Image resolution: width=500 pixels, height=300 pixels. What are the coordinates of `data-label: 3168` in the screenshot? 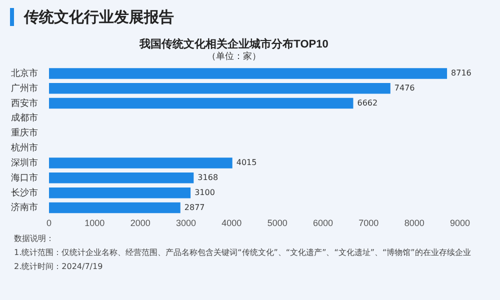 It's located at (208, 177).